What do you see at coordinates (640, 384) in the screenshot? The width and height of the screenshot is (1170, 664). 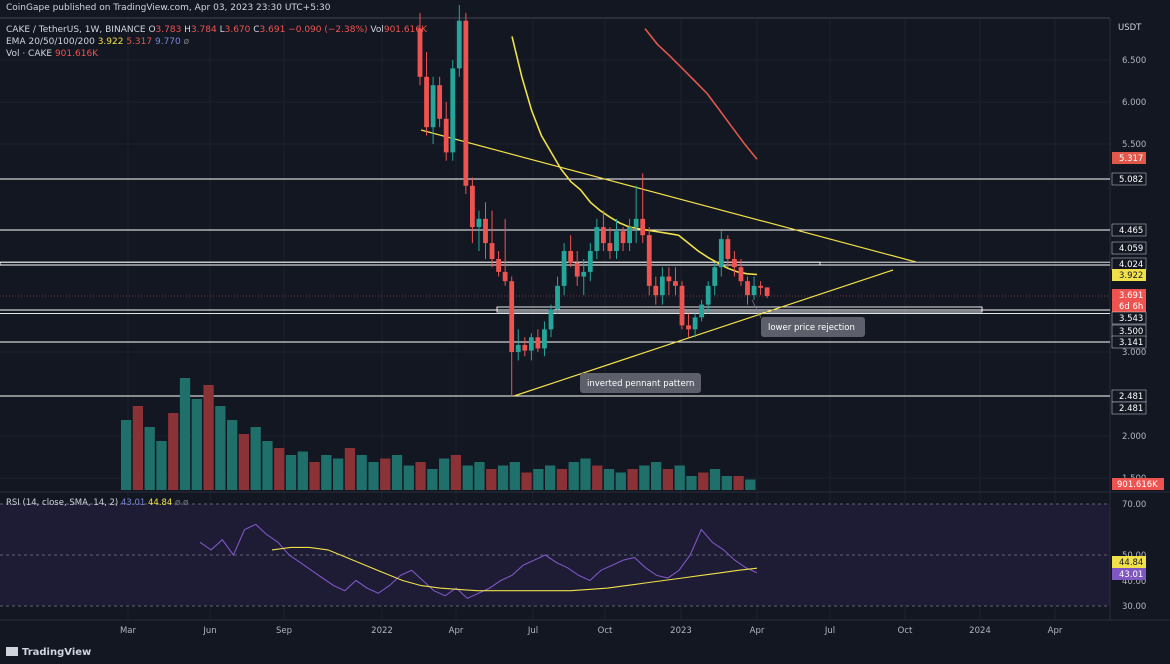 I see `annotation-pennant: inverted pennant pattern` at bounding box center [640, 384].